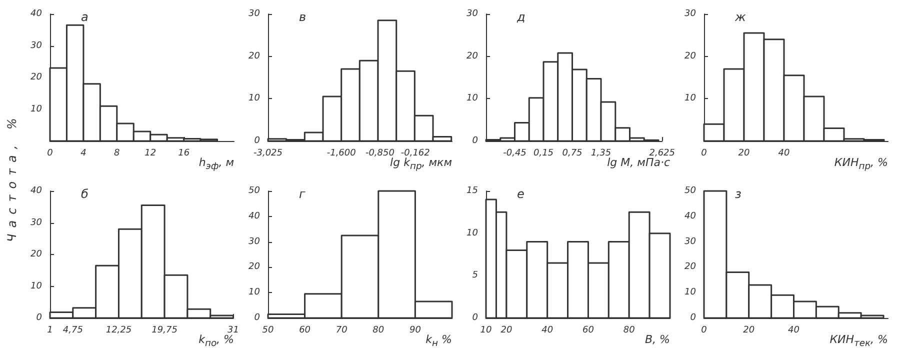  Describe the element at coordinates (521, 17) in the screenshot. I see `chart-title: д` at that location.